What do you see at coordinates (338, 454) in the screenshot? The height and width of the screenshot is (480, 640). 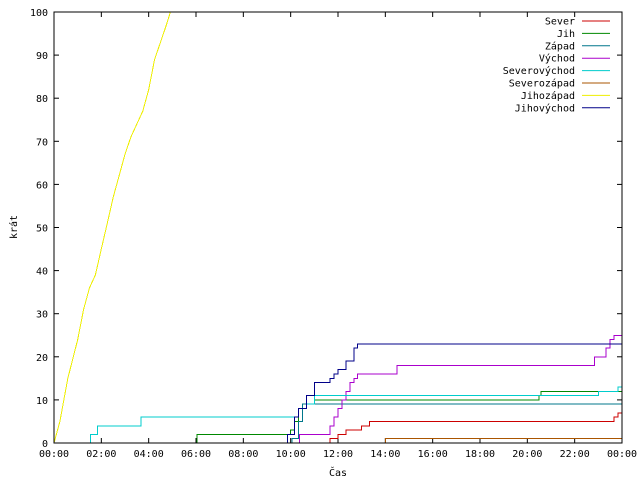 I see `x-tick-label: 12:00` at bounding box center [338, 454].